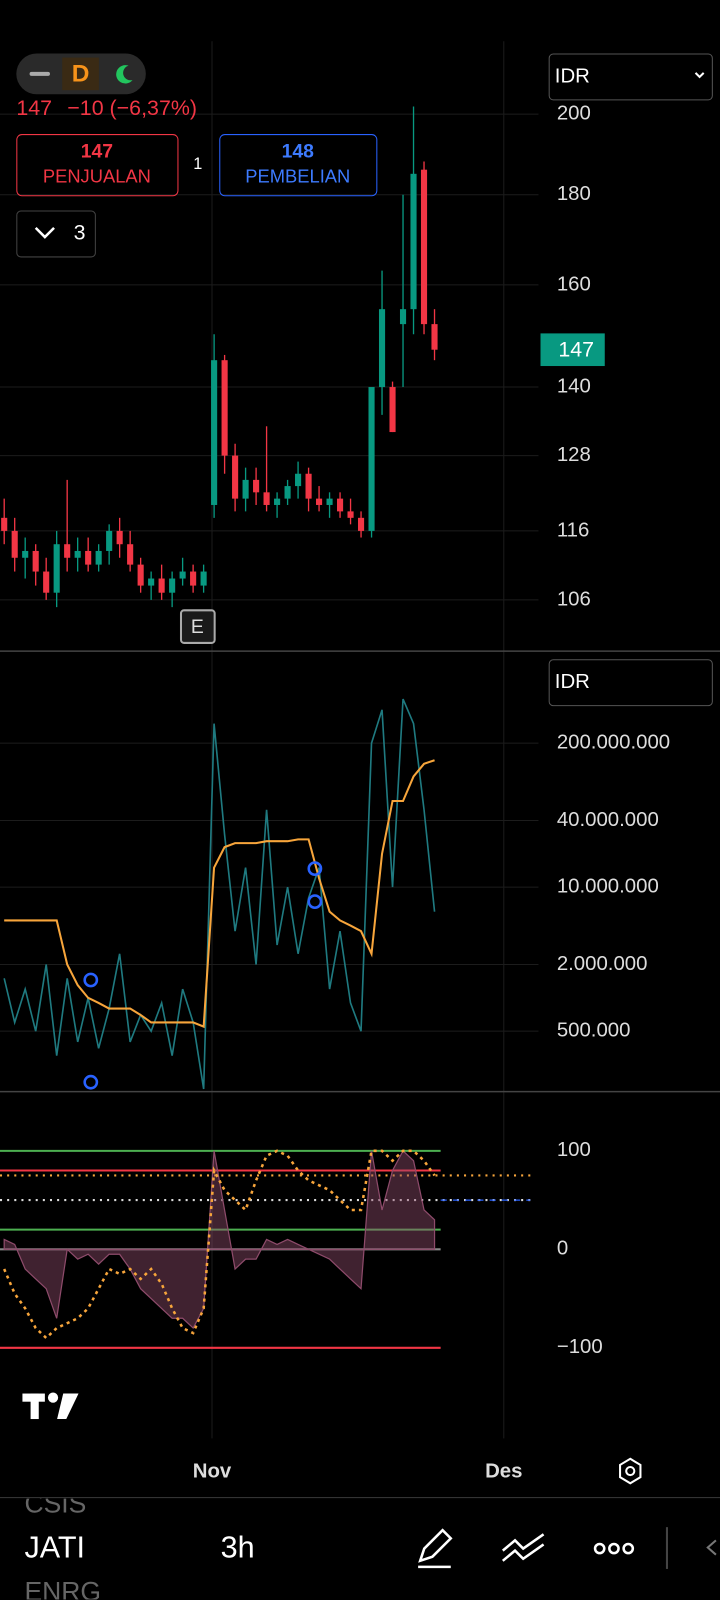 This screenshot has height=1600, width=720. I want to click on buy-label: PEMBELIAN, so click(297, 176).